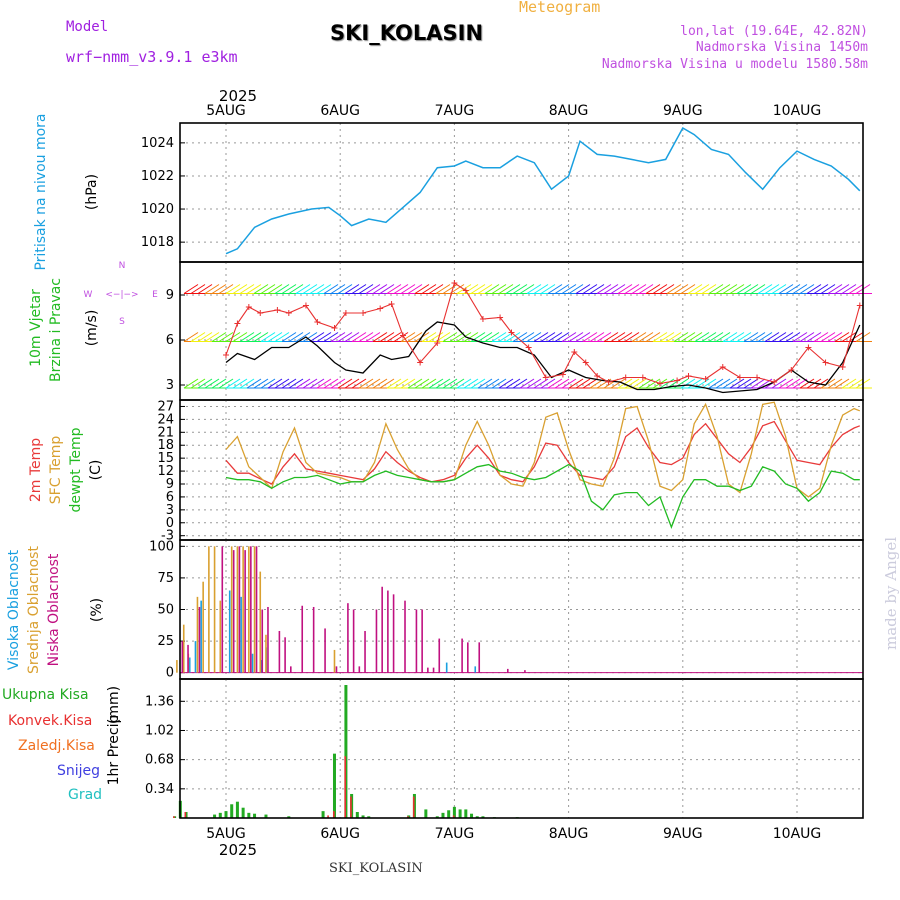 The height and width of the screenshot is (900, 900). What do you see at coordinates (165, 445) in the screenshot?
I see `temp-ytick-label: 18` at bounding box center [165, 445].